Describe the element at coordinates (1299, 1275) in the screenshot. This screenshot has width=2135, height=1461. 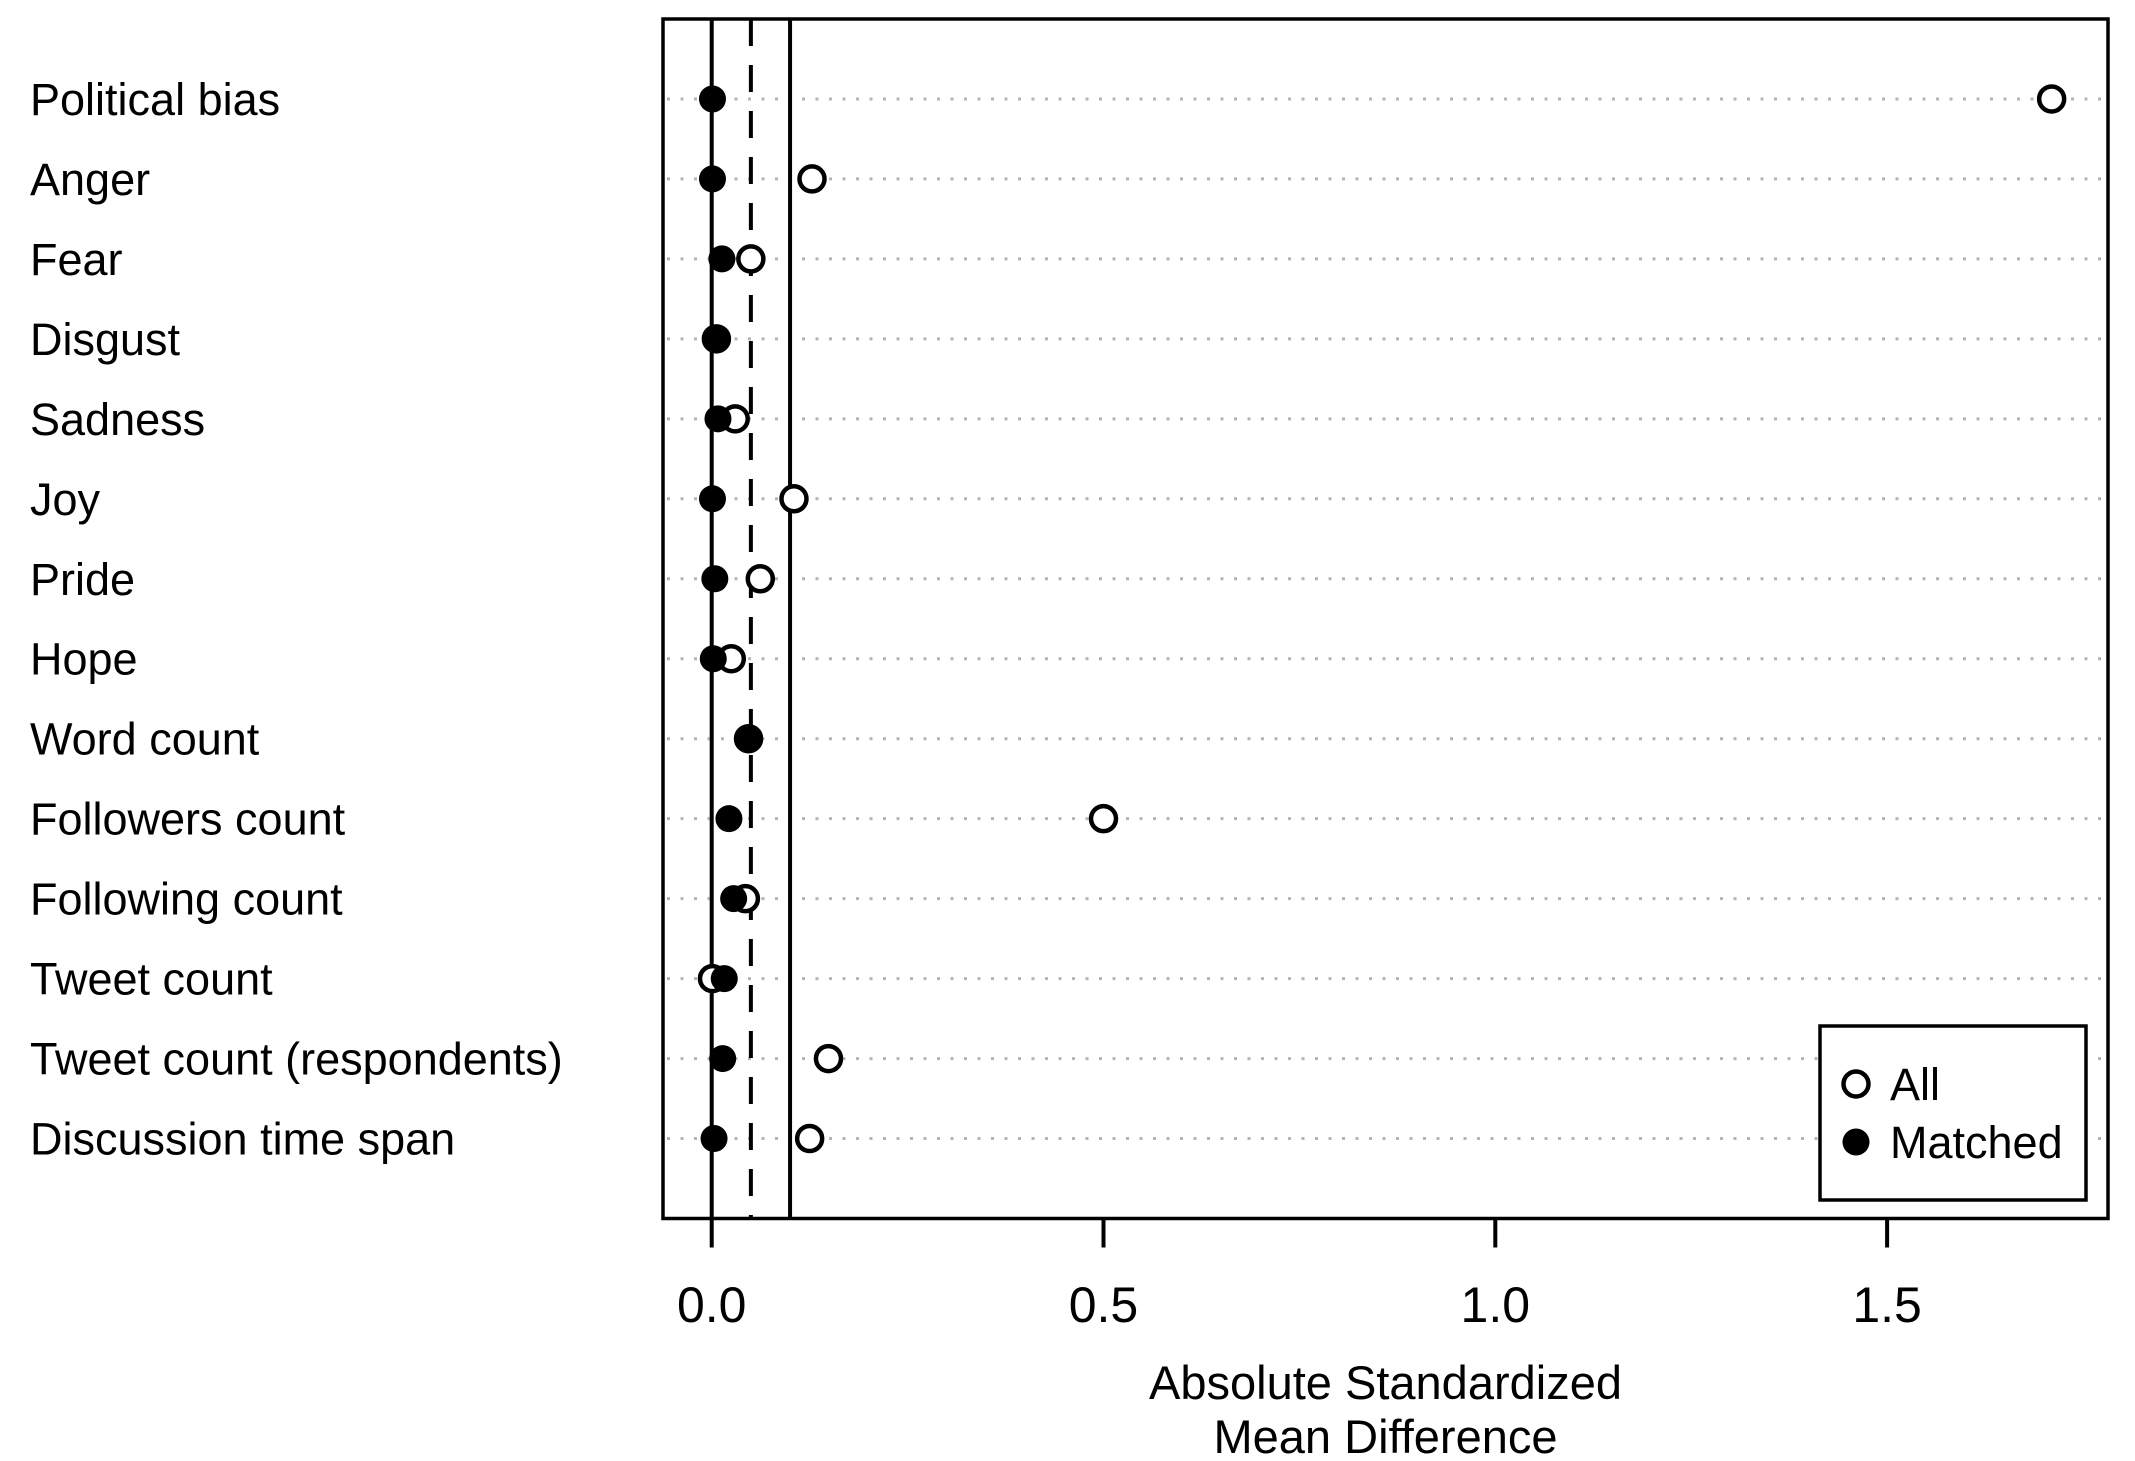
I see `x-axis-ticks: 0.0 0.5 1.0 1.5` at that location.